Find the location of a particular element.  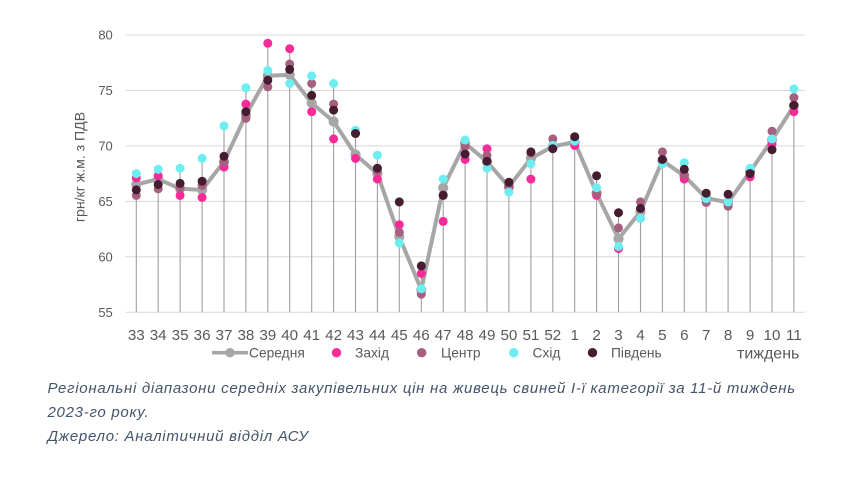

svg-text: грн/кг ж.м. з ПДВ is located at coordinates (79, 167).